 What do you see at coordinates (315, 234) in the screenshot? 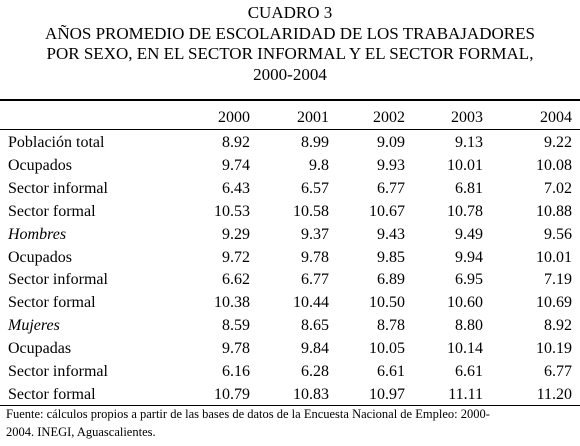
I see `cell-value: 9.37` at bounding box center [315, 234].